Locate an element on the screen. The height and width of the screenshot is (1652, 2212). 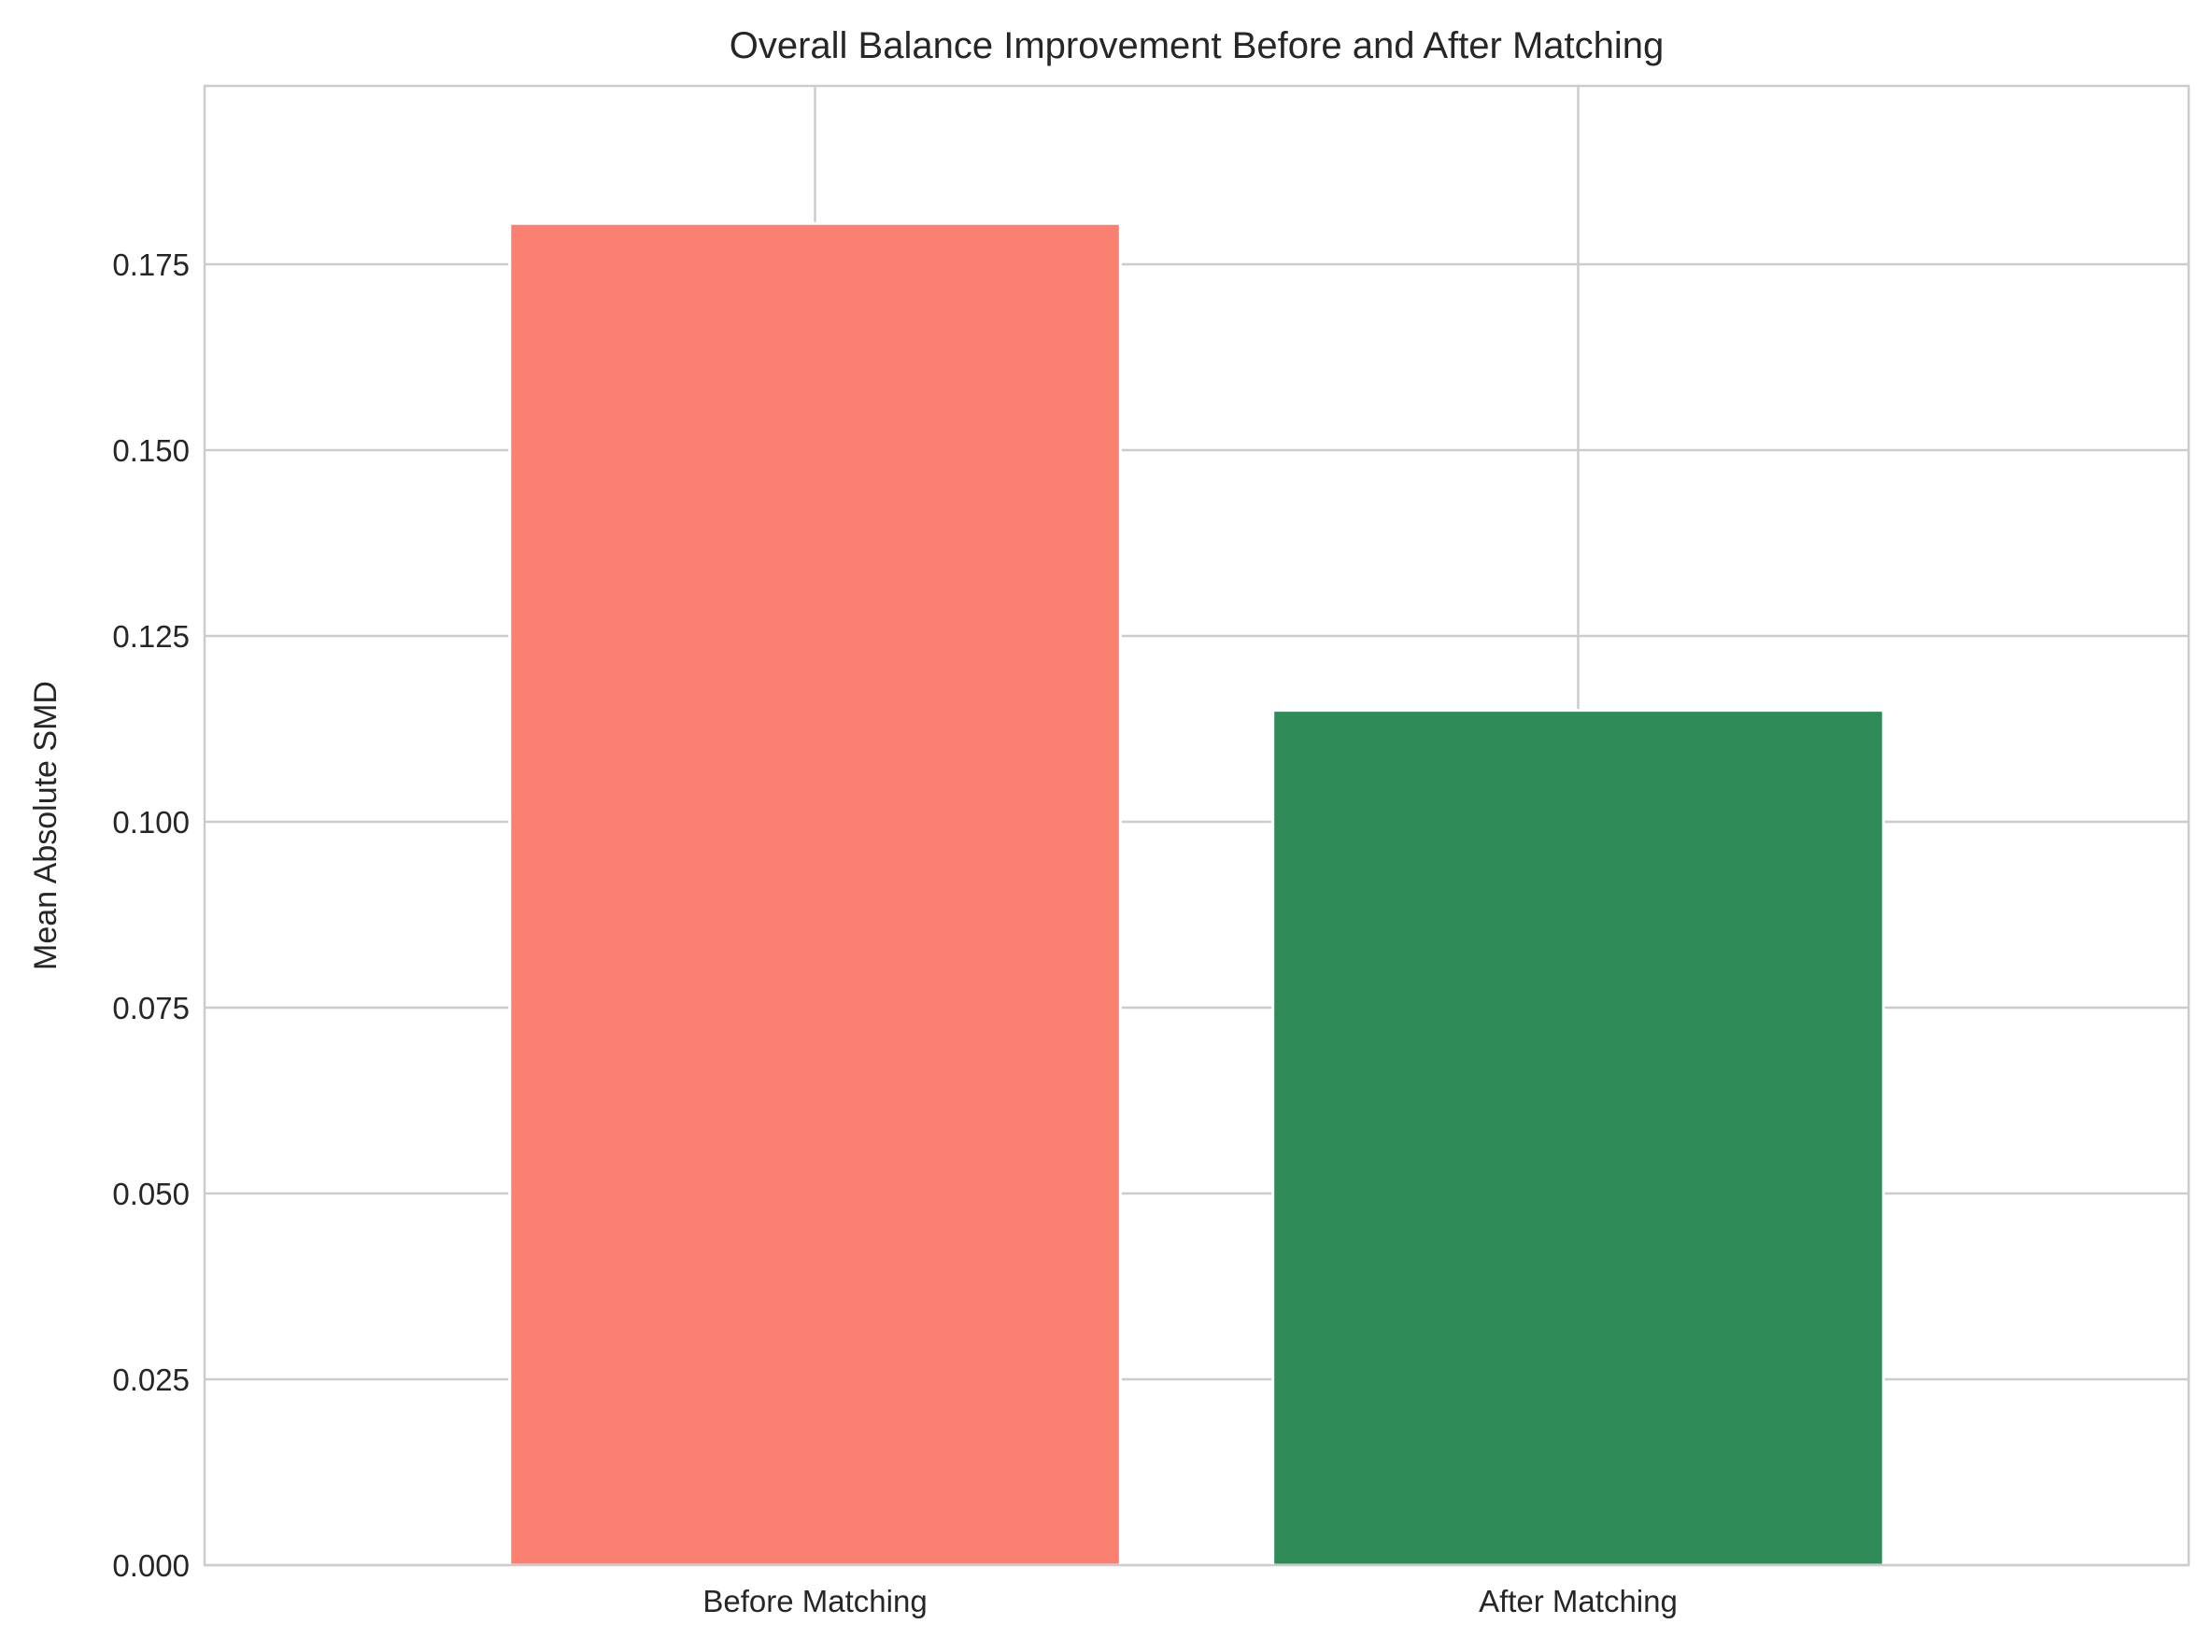
y-tick-label: 0.000 is located at coordinates (151, 1565).